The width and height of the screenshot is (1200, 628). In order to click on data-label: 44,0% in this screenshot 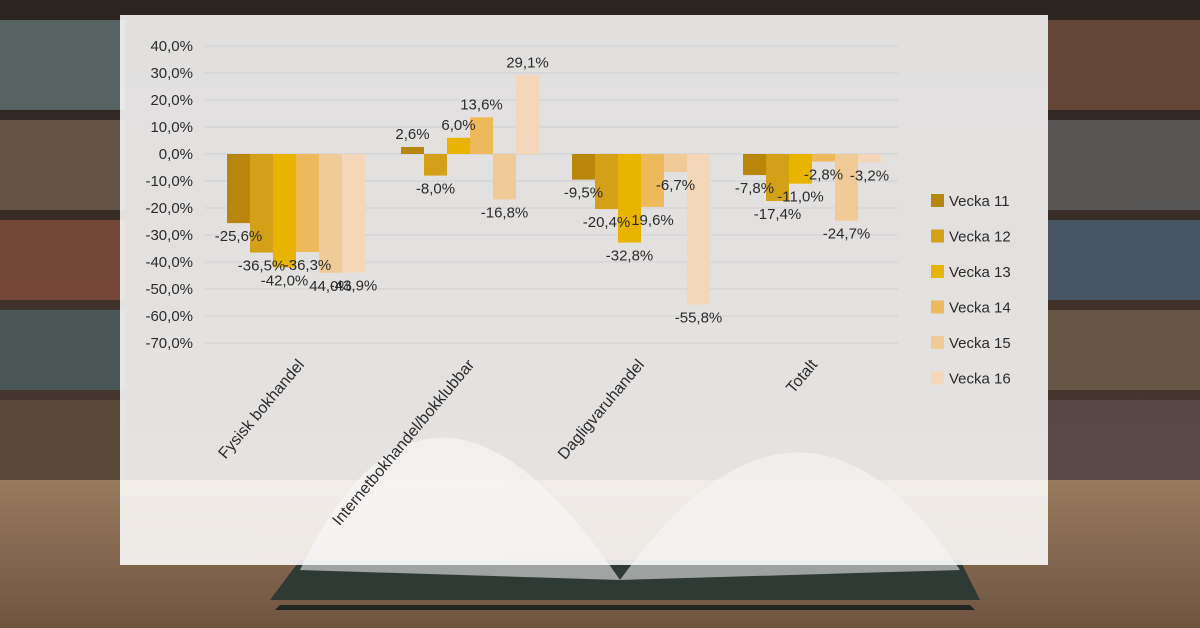, I will do `click(330, 286)`.